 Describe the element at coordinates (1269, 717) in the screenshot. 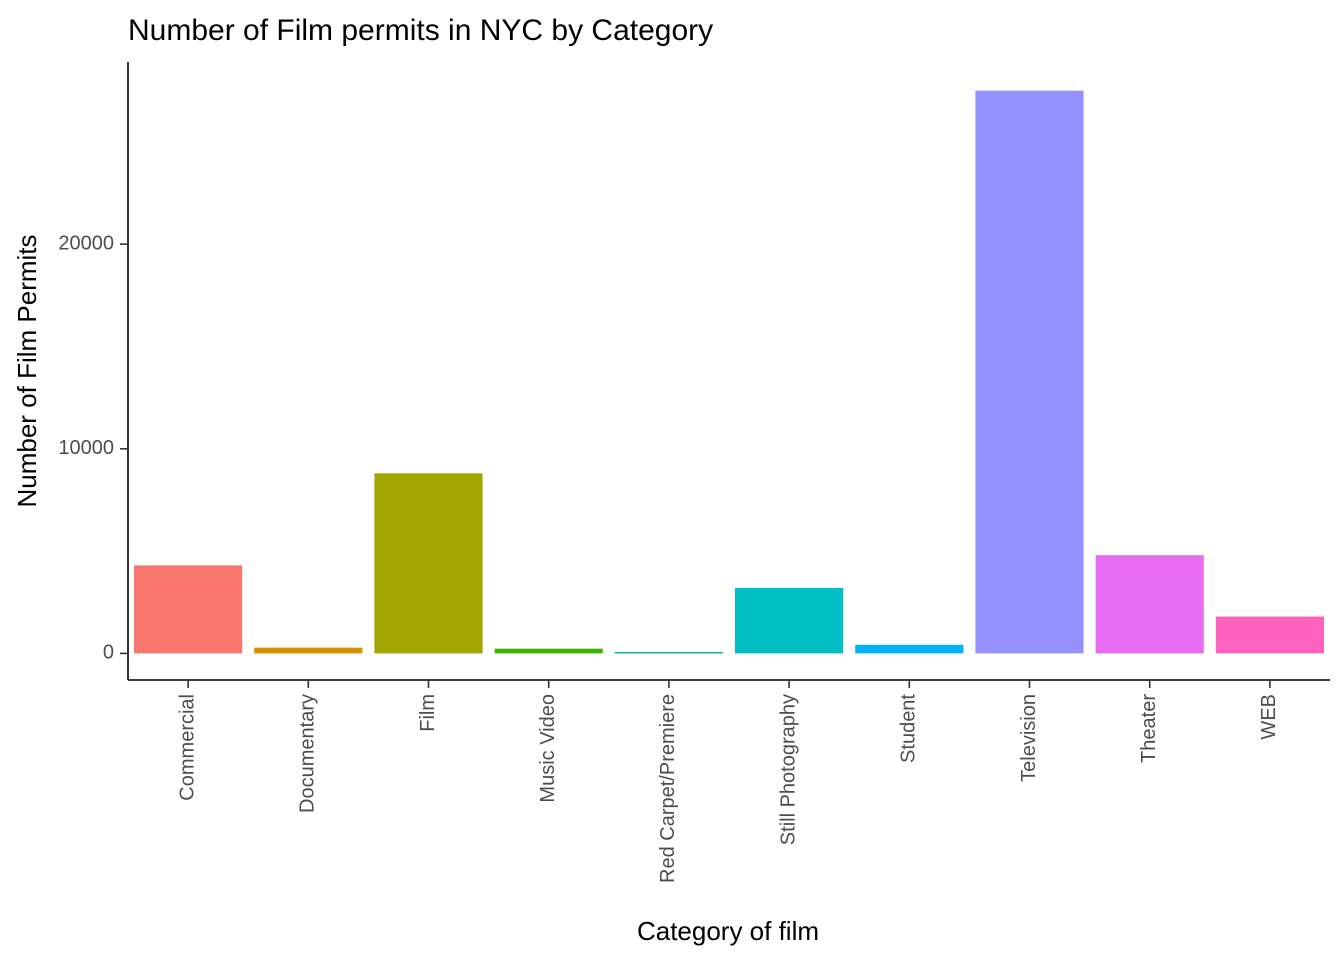

I see `x-tick-label: WEB` at that location.